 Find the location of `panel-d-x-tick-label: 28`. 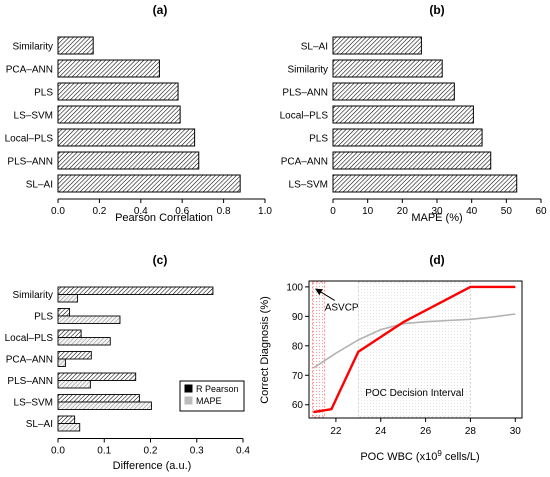

panel-d-x-tick-label: 28 is located at coordinates (471, 431).